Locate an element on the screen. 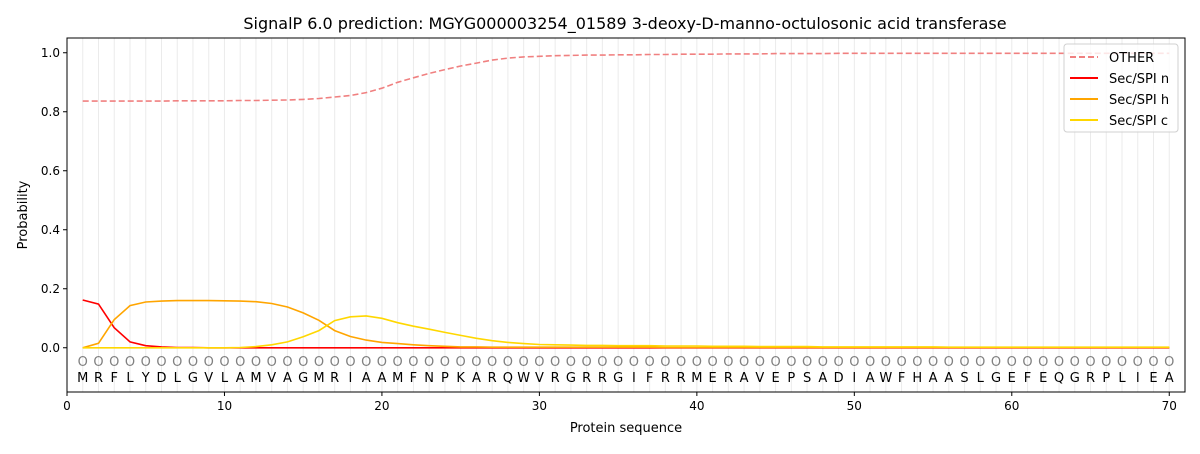 This screenshot has width=1200, height=454. legend: OTHER Sec/SPI n Sec/SPI h Sec/SPI c is located at coordinates (1121, 88).